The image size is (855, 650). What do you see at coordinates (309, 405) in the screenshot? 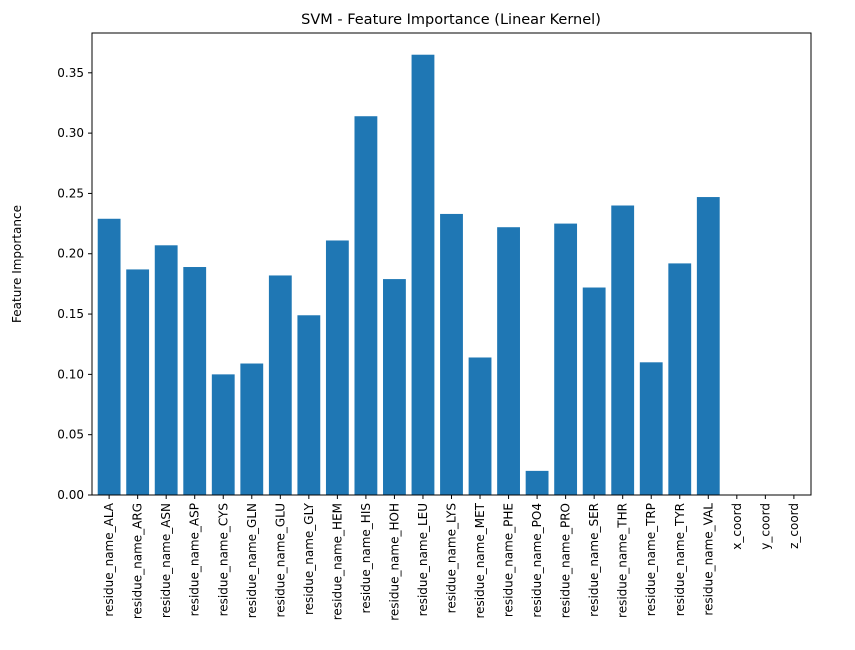
I see `bar-residue_name_GLY` at bounding box center [309, 405].